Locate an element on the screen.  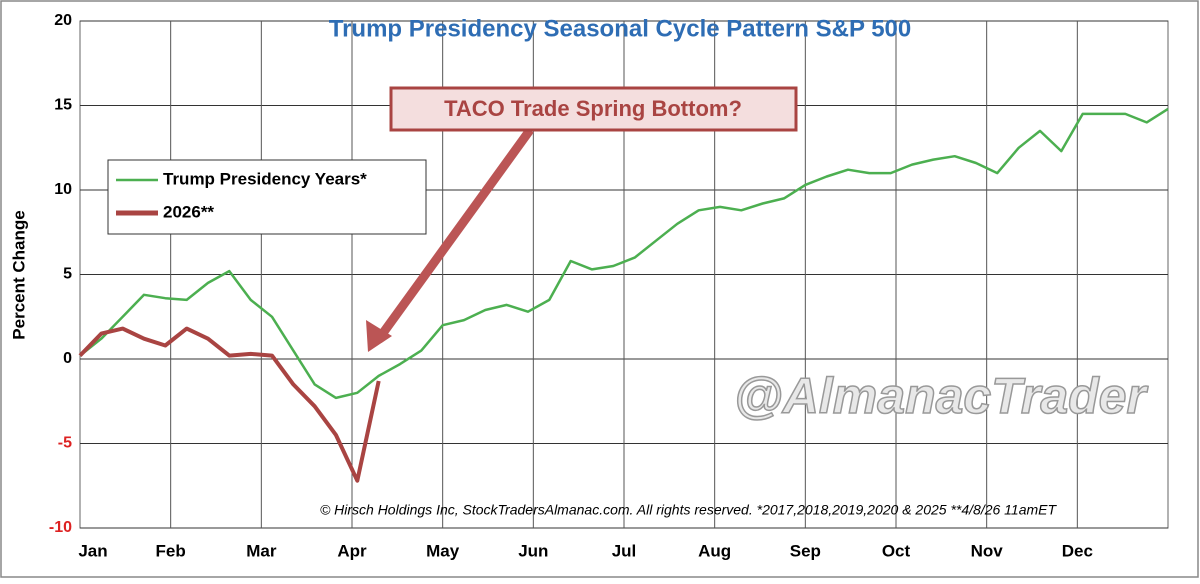
y-tick-label: 10 is located at coordinates (63, 189).